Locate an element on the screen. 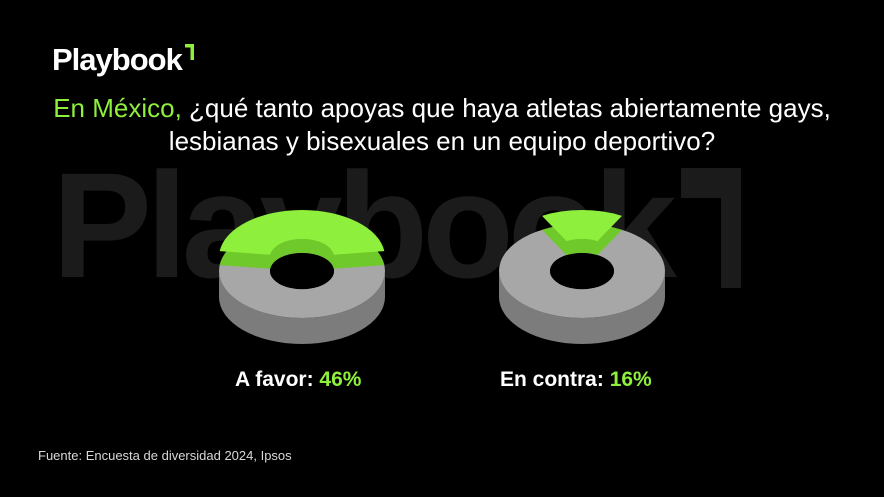 The image size is (884, 497). logo-arrow-icon is located at coordinates (189, 52).